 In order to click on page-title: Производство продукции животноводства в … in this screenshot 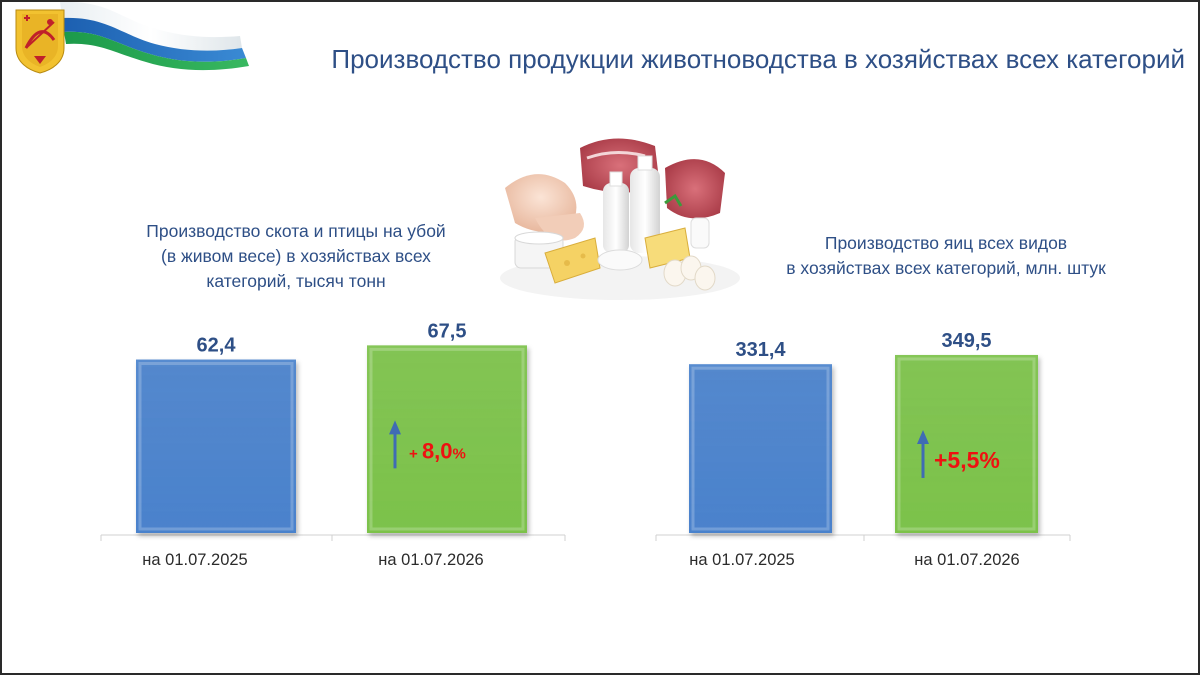, I will do `click(758, 59)`.